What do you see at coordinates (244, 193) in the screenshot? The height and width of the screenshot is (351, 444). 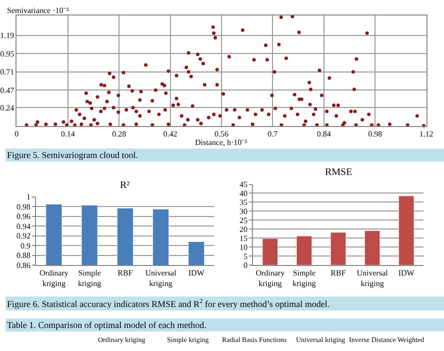 I see `y-tick-label: 40` at bounding box center [244, 193].